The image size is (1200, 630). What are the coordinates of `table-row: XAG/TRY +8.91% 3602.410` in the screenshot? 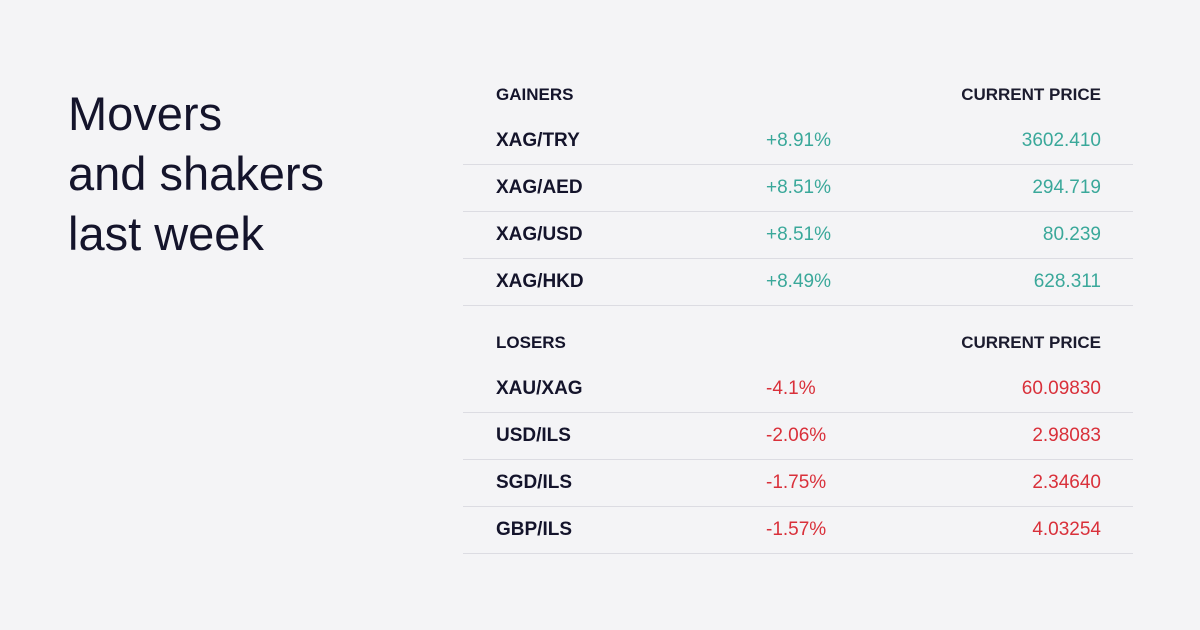 It's located at (798, 141).